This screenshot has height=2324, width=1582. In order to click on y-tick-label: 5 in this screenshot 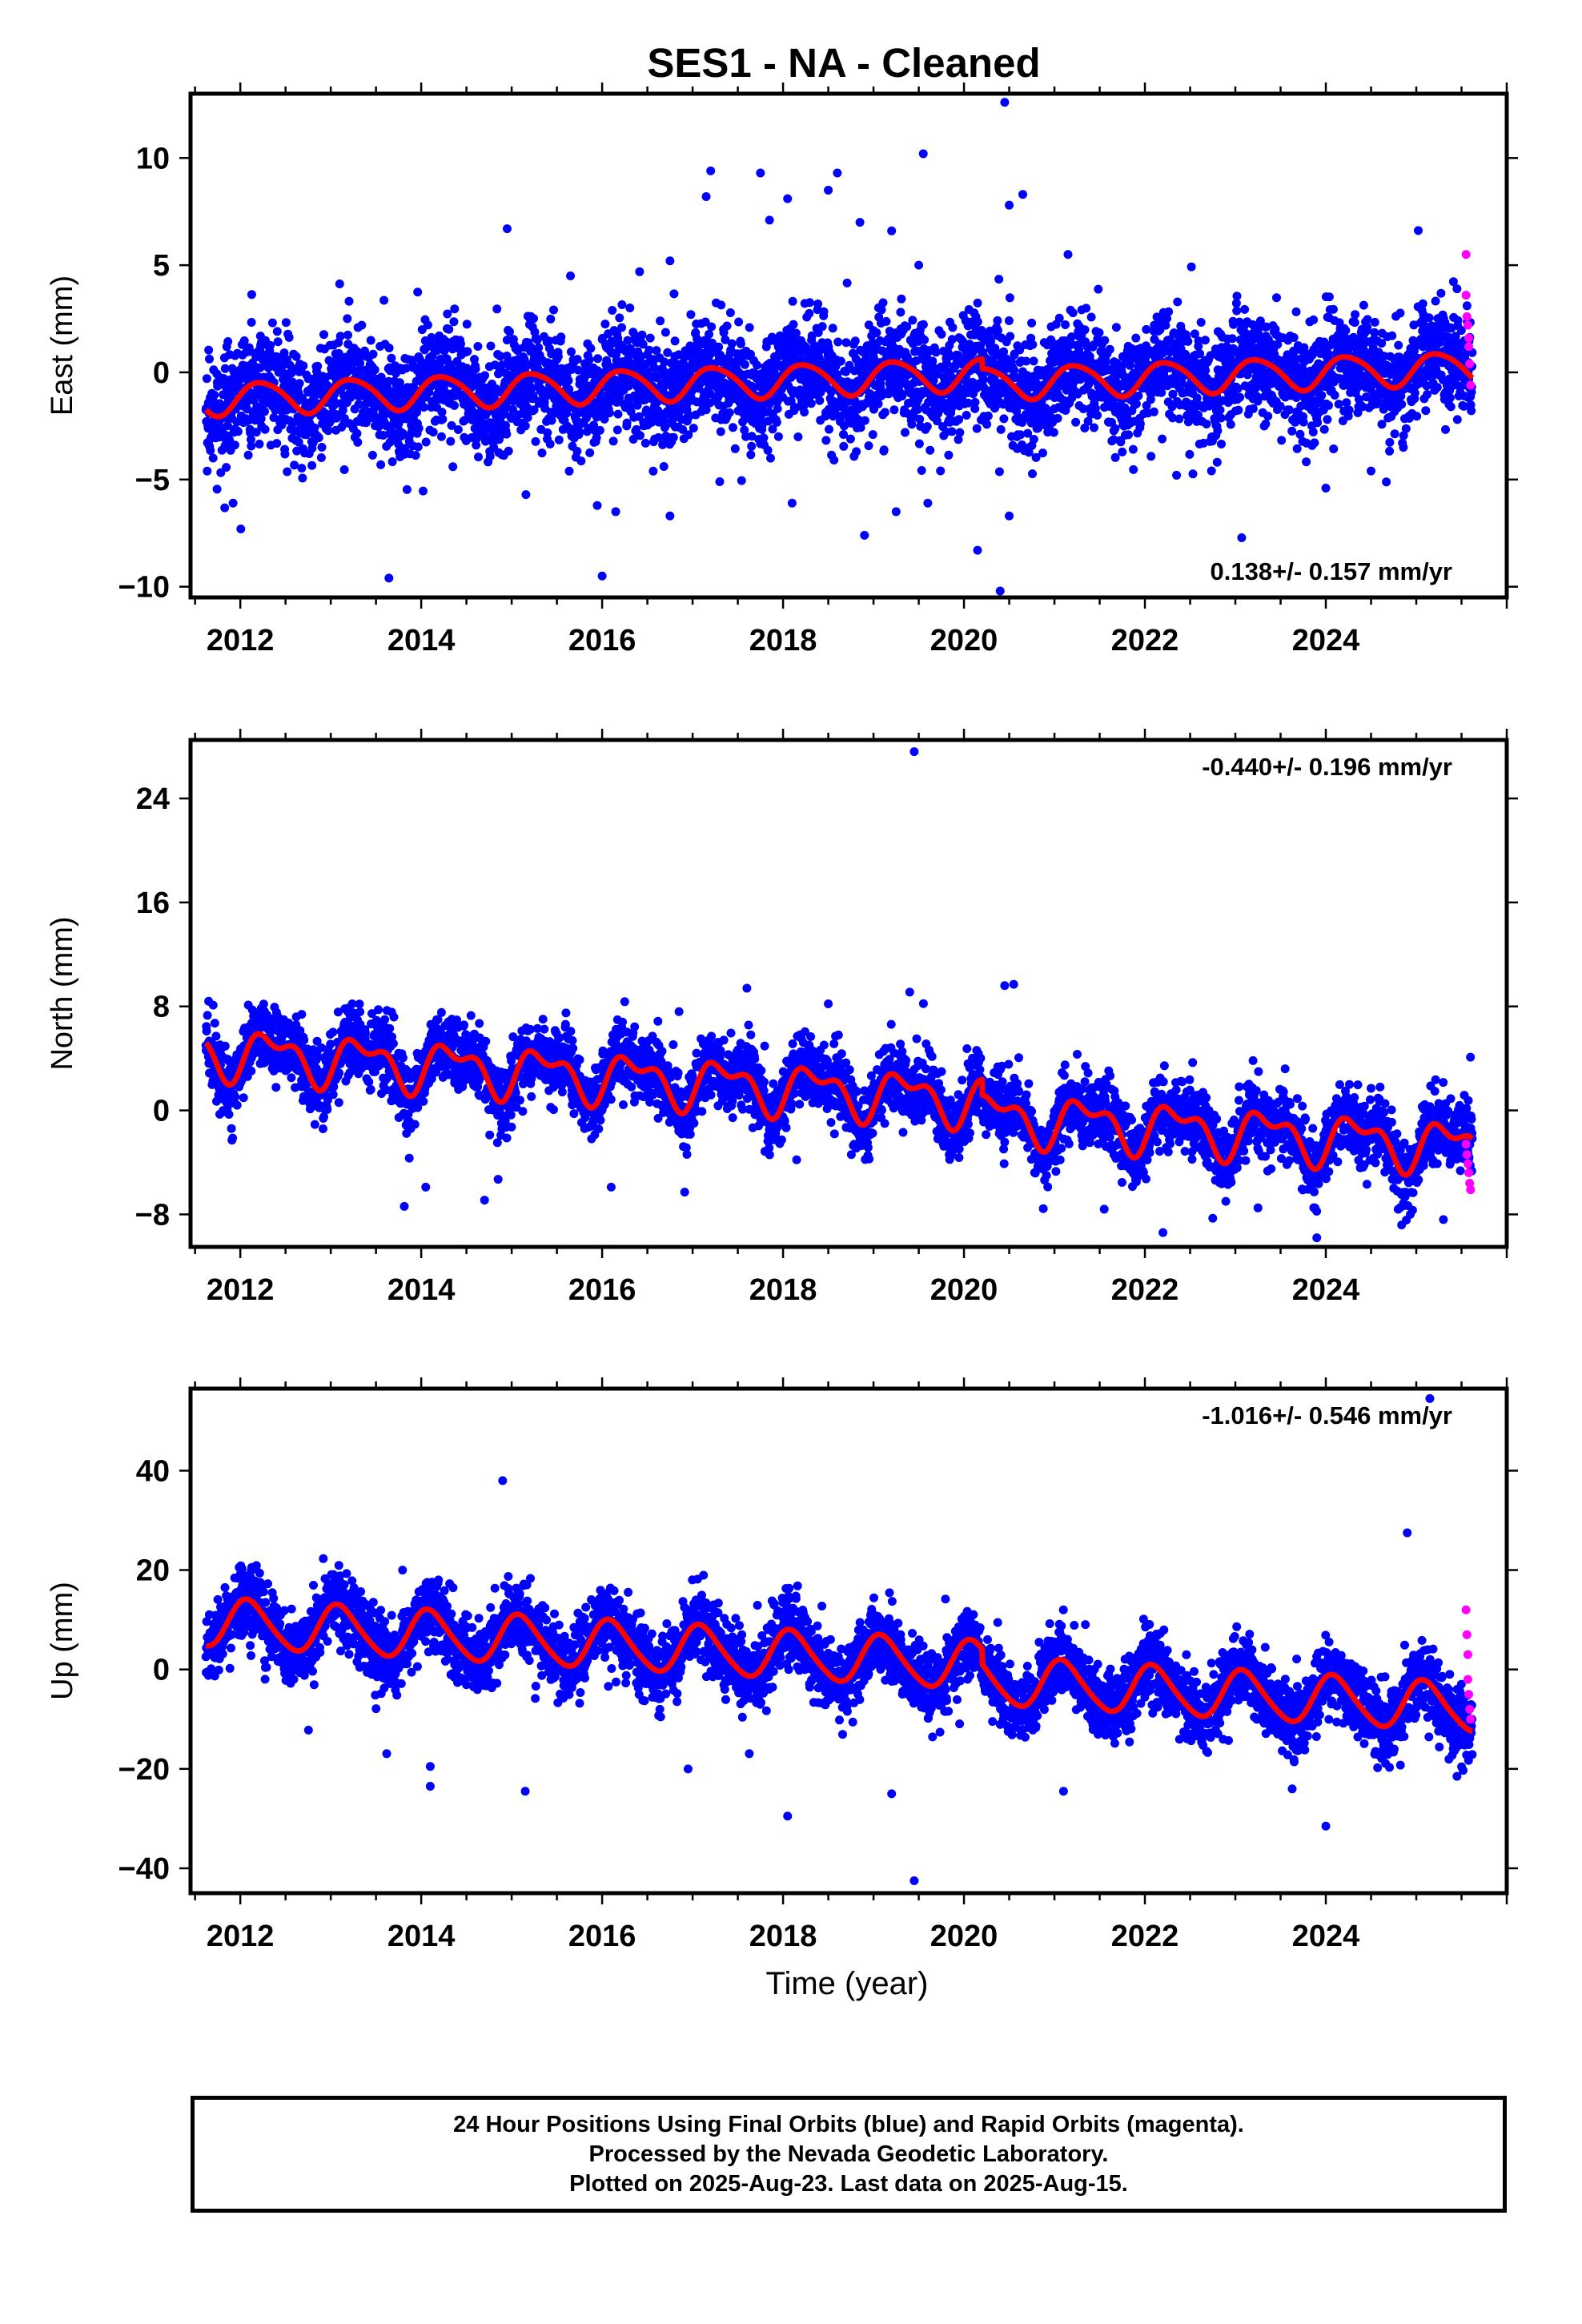, I will do `click(161, 266)`.